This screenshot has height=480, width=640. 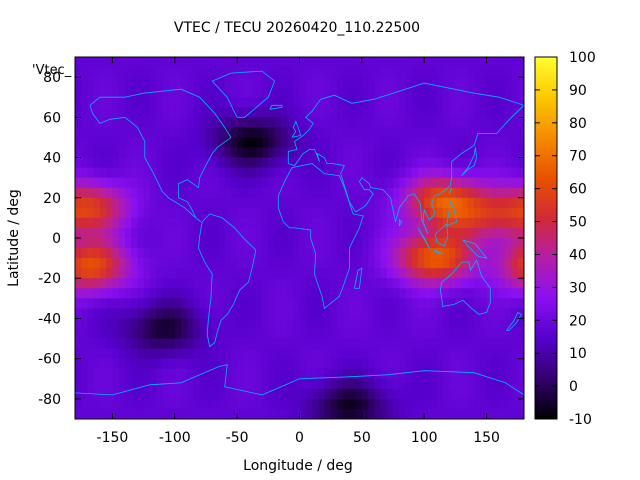 What do you see at coordinates (49, 400) in the screenshot?
I see `y-tick-label: -80` at bounding box center [49, 400].